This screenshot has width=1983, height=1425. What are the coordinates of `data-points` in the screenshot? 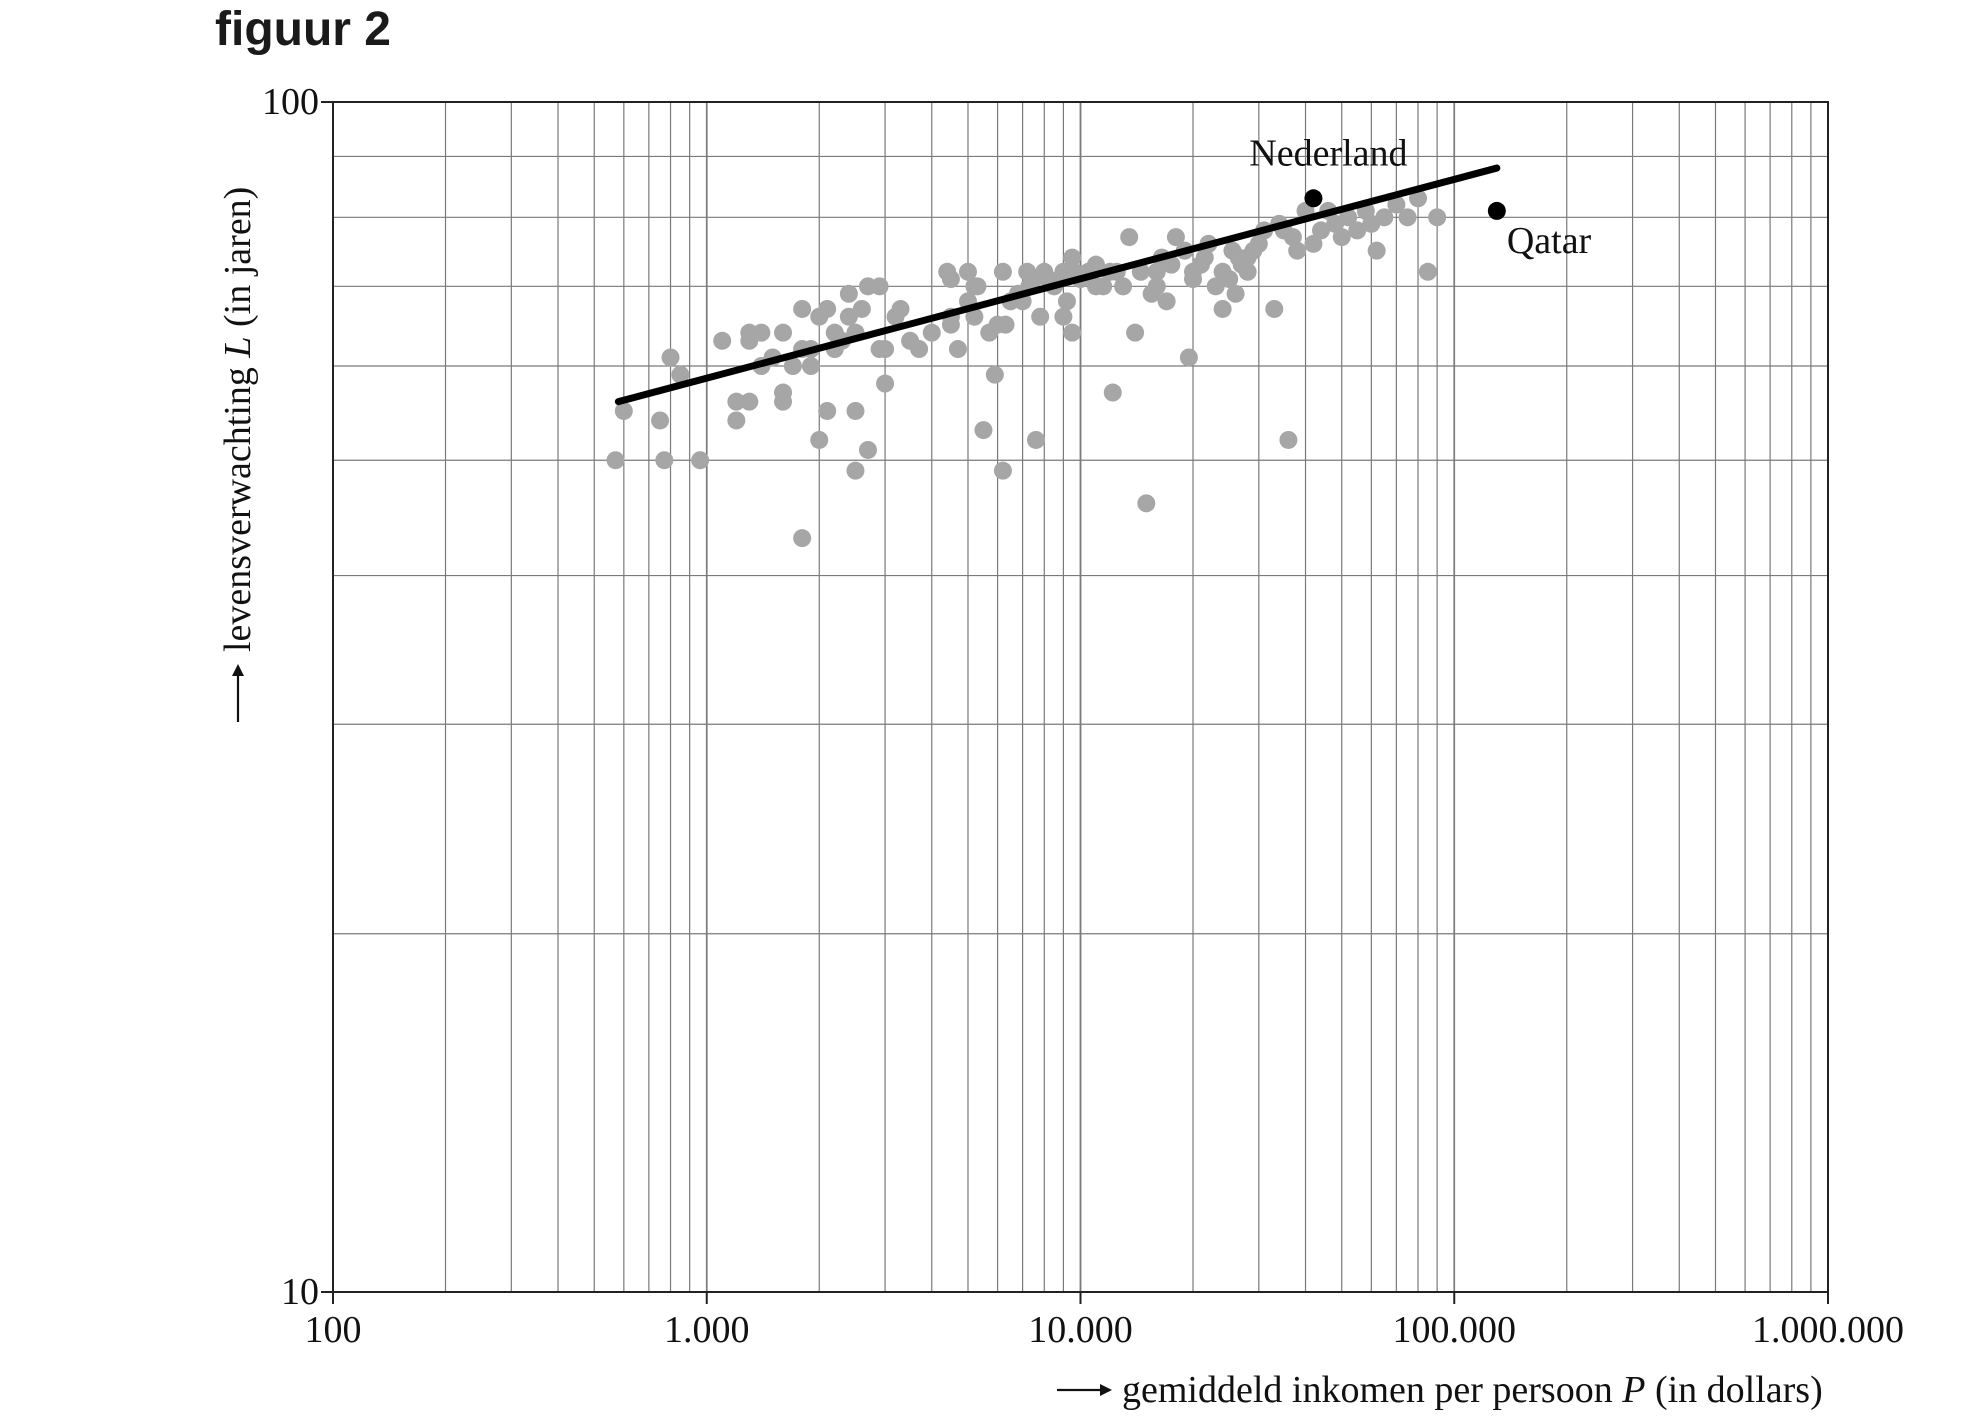 It's located at (1026, 368).